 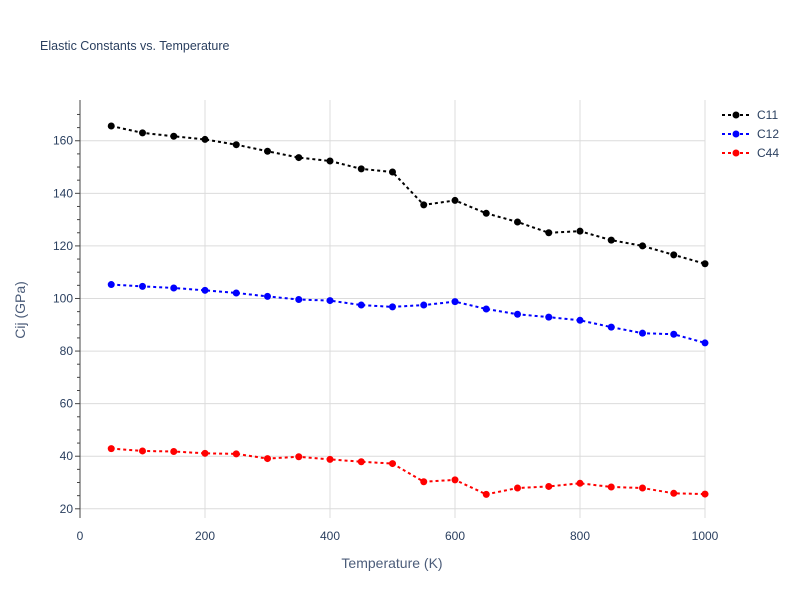 I want to click on series-line-c44, so click(x=408, y=471).